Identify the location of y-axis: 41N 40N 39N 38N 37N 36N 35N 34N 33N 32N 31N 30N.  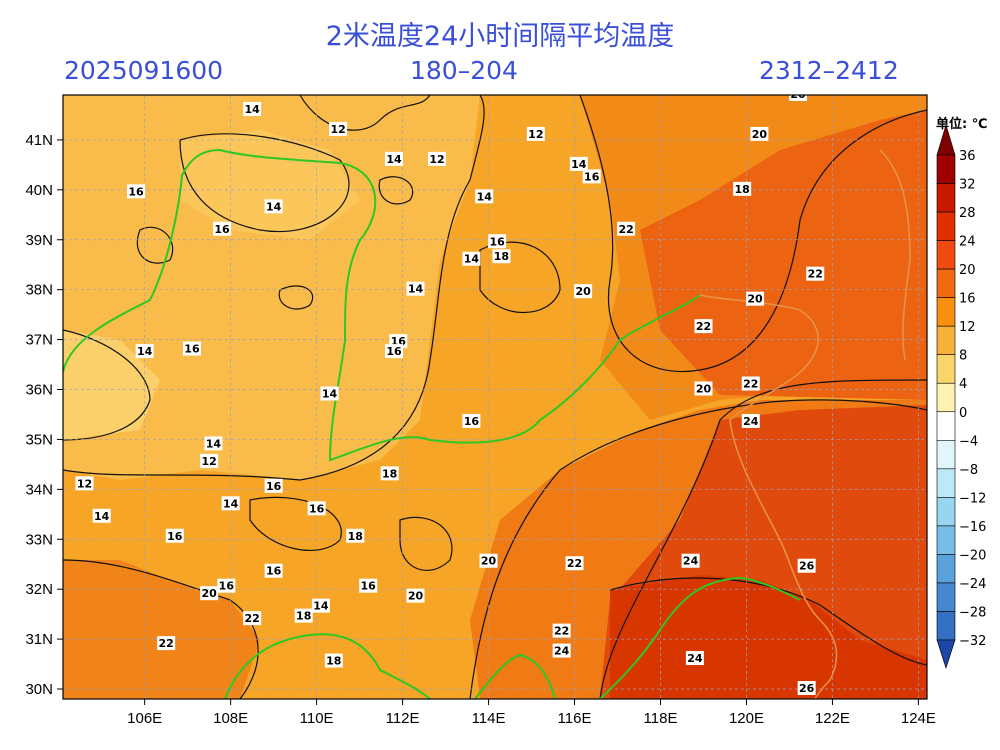
(44, 415).